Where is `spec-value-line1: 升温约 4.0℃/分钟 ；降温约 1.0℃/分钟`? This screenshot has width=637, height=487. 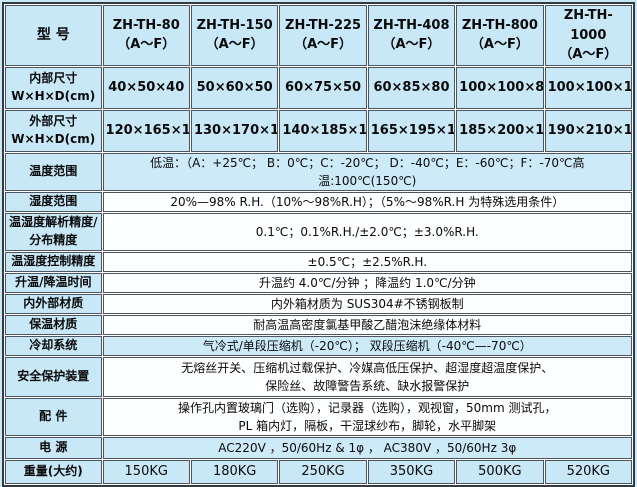
spec-value-line1: 升温约 4.0℃/分钟 ；降温约 1.0℃/分钟 is located at coordinates (367, 282).